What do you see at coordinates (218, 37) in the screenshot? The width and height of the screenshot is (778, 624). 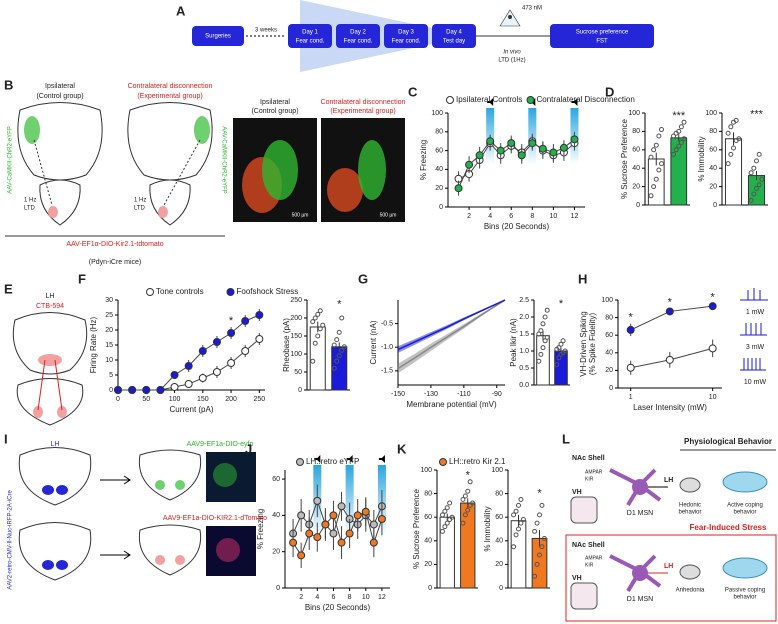 I see `box-text: Surgeries` at bounding box center [218, 37].